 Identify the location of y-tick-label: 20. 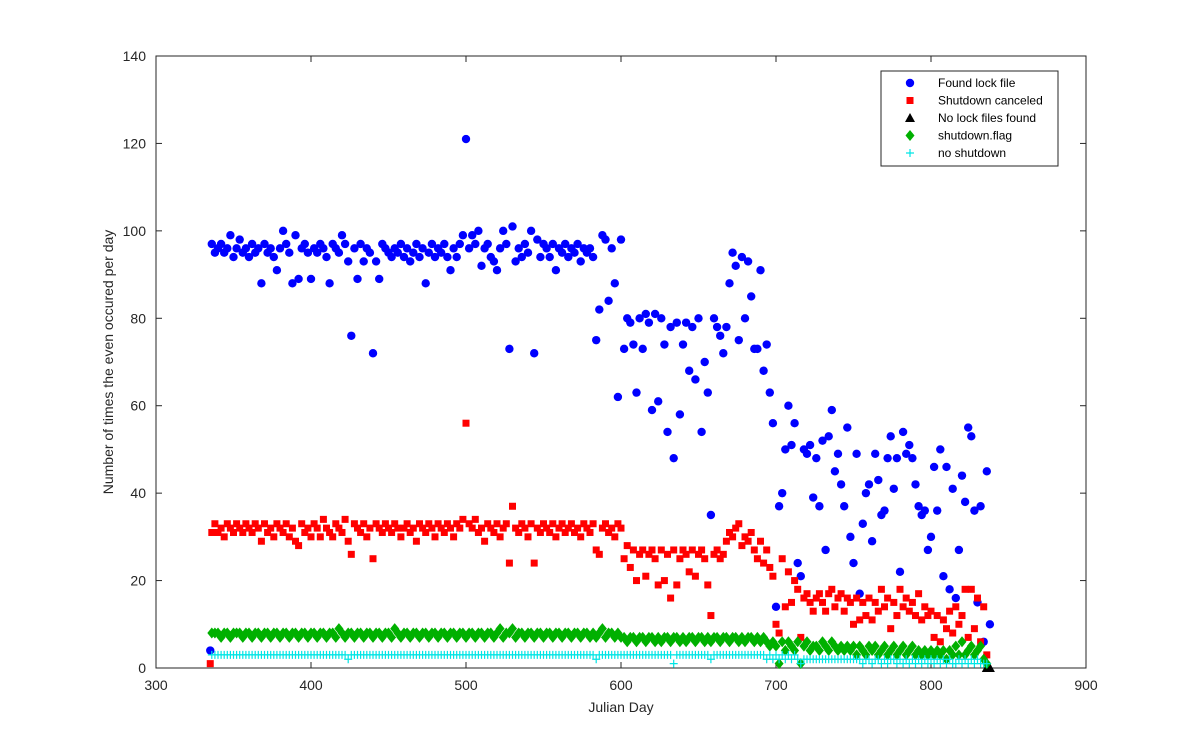
(138, 581).